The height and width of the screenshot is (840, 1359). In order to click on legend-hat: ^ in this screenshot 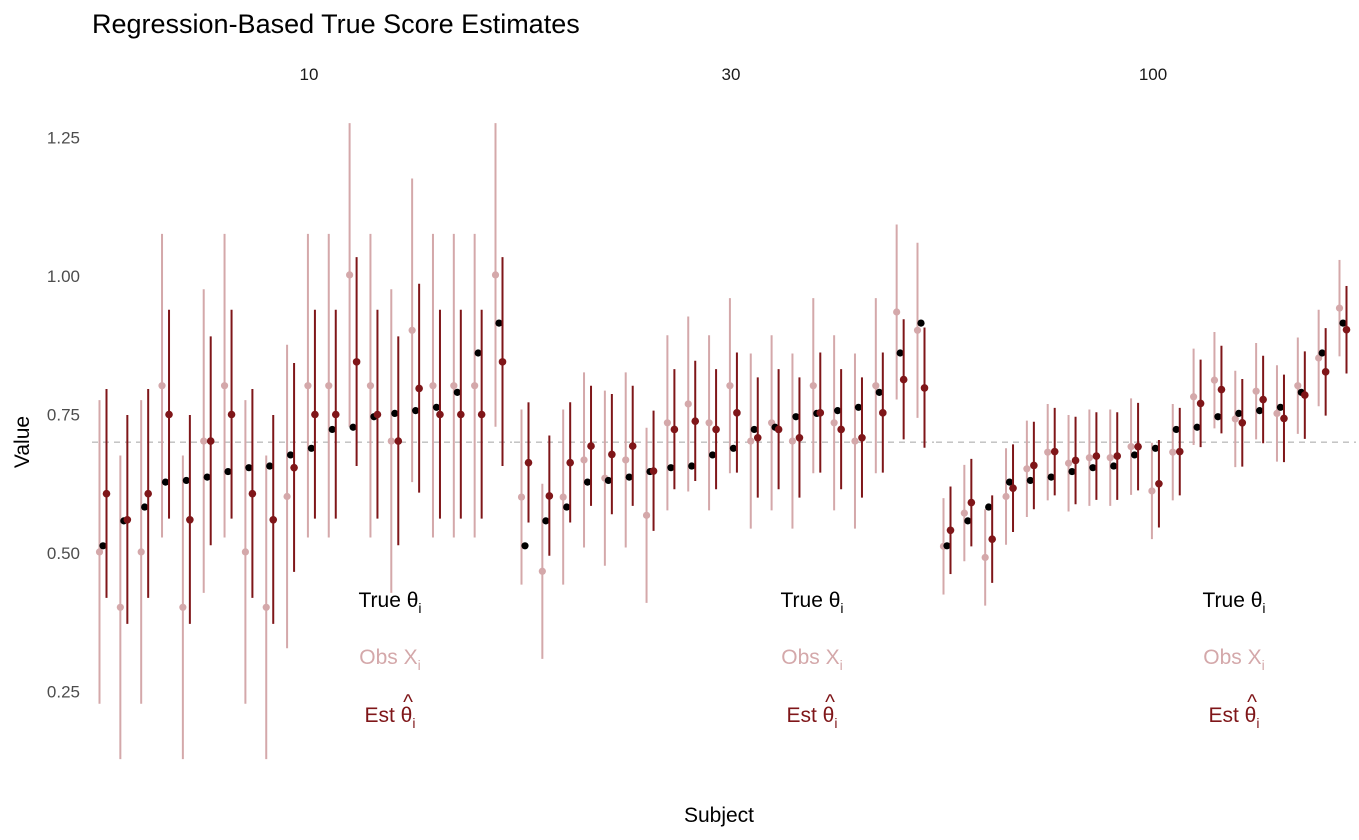, I will do `click(830, 702)`.